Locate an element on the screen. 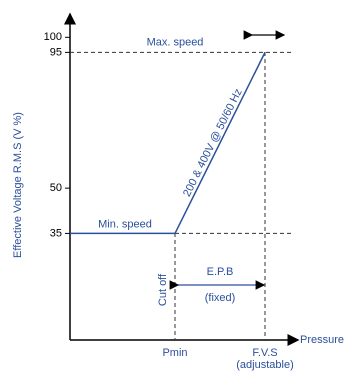  band-label: E.P.B is located at coordinates (220, 272).